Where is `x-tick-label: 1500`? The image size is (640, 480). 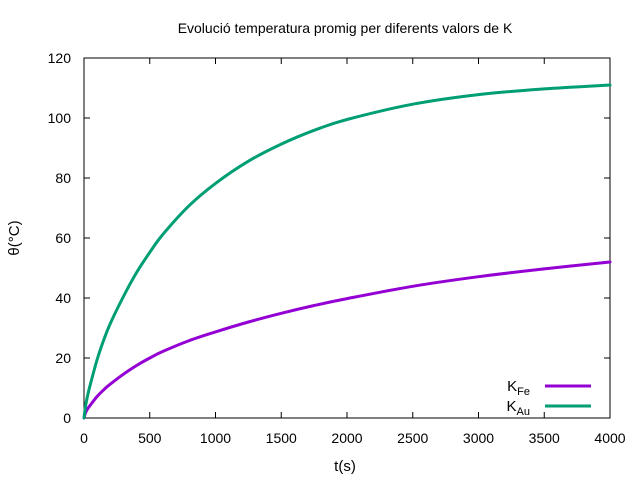
x-tick-label: 1500 is located at coordinates (281, 438).